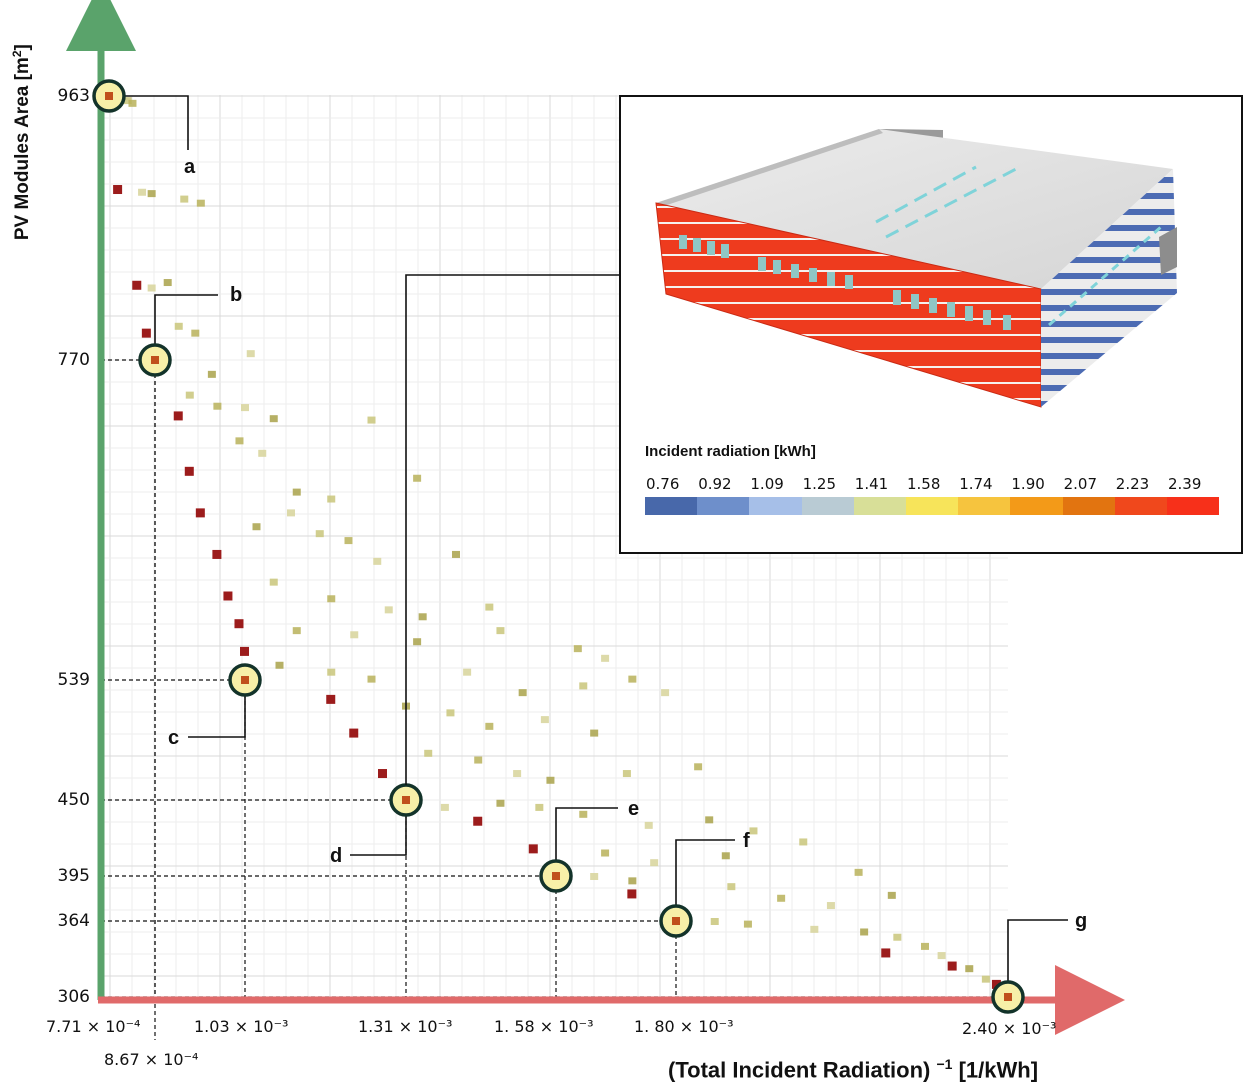 The height and width of the screenshot is (1090, 1246). I want to click on legend-color-bar, so click(932, 506).